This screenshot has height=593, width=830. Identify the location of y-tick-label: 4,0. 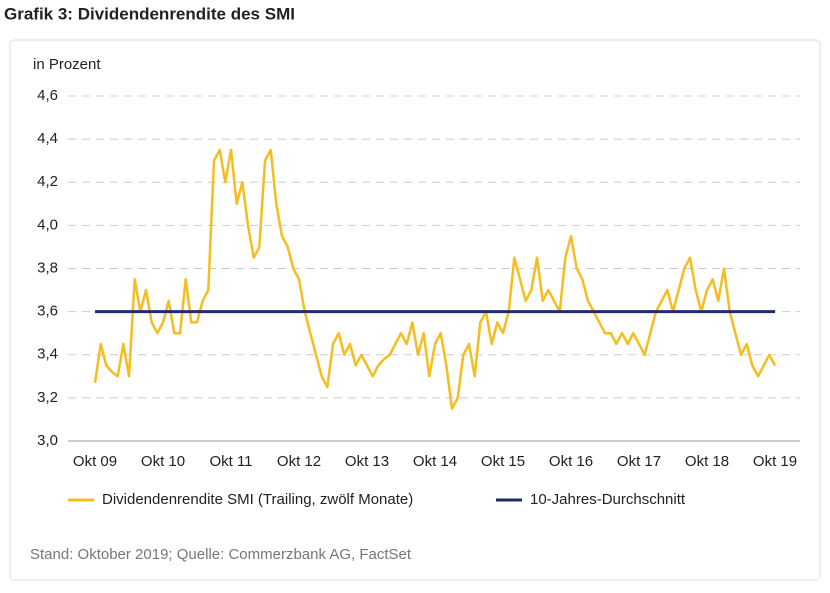
(47, 224).